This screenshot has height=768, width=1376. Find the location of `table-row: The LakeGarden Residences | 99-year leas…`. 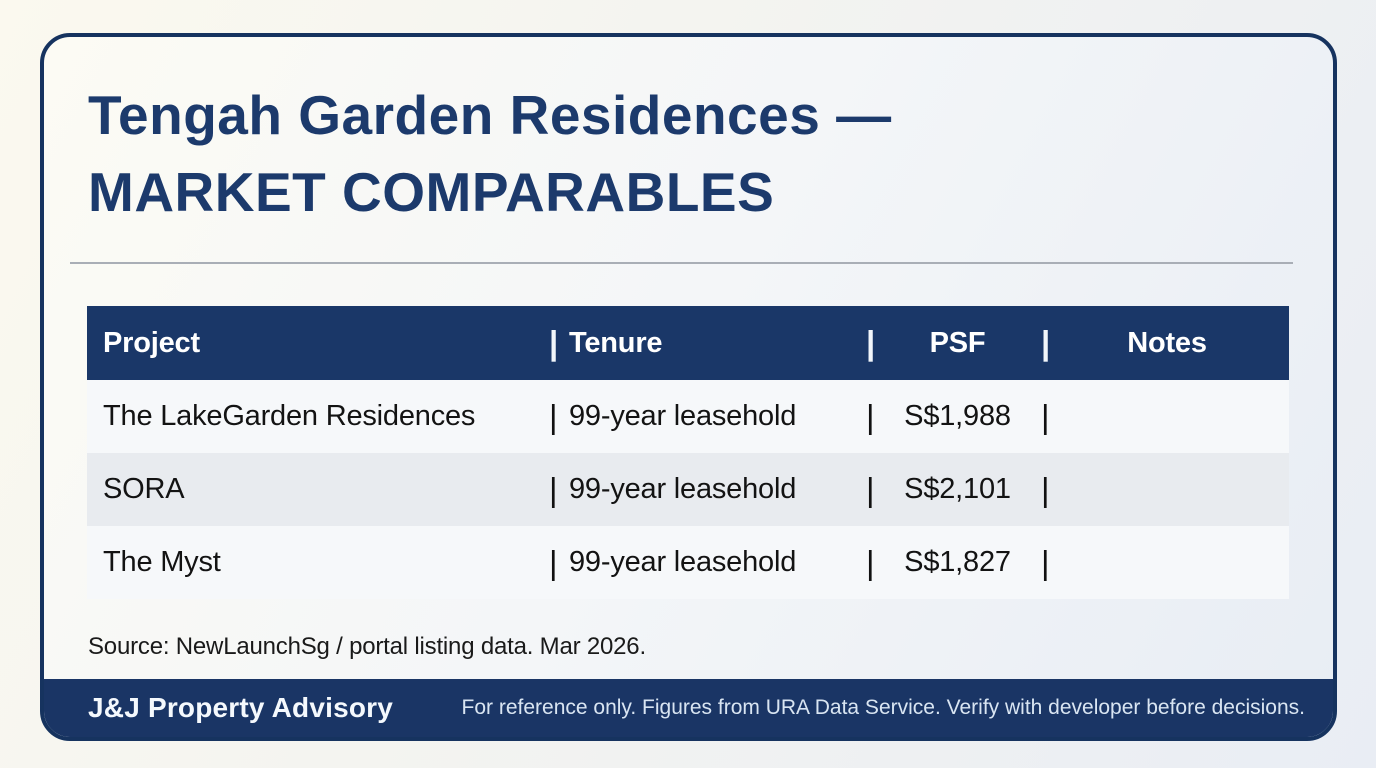

table-row: The LakeGarden Residences | 99-year leas… is located at coordinates (688, 416).